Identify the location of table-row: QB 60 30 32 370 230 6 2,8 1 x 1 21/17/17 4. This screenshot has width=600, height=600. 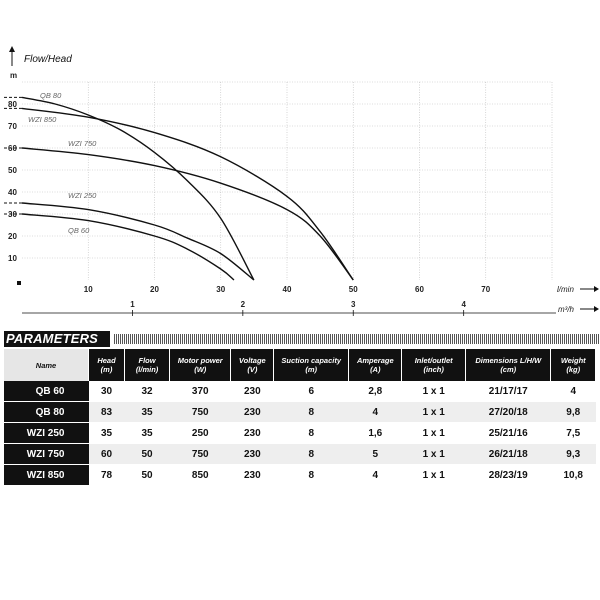
(300, 391).